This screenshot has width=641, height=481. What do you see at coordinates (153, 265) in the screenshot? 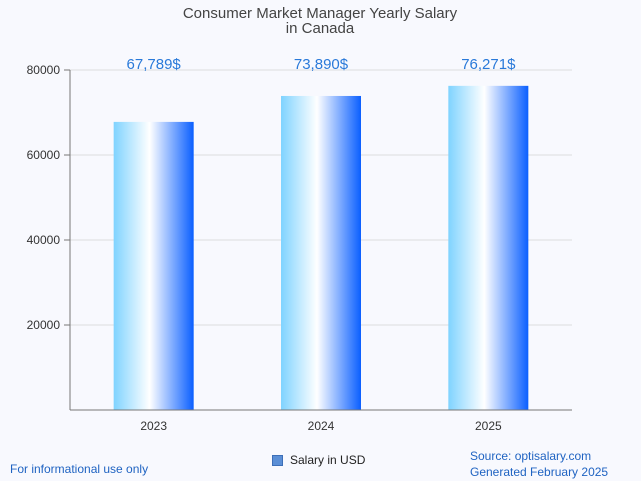
I see `bar-2023` at bounding box center [153, 265].